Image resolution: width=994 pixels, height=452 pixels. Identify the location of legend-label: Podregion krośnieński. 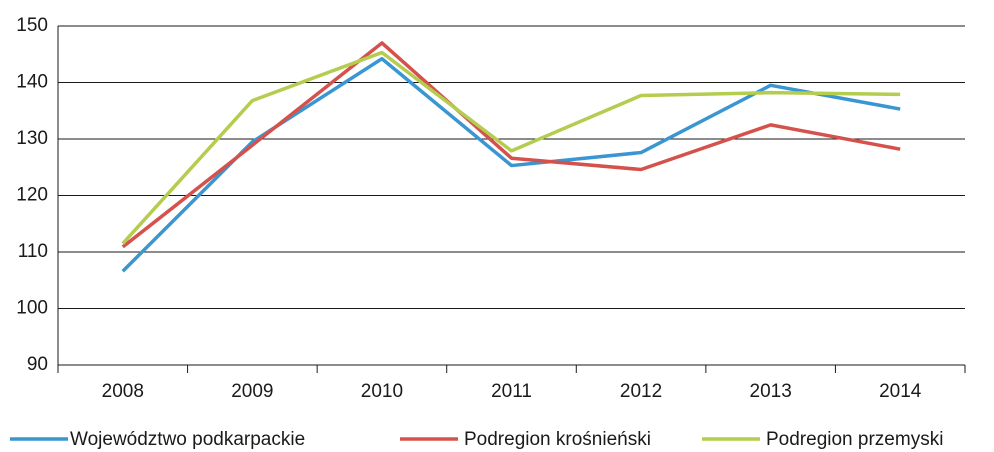
(557, 439).